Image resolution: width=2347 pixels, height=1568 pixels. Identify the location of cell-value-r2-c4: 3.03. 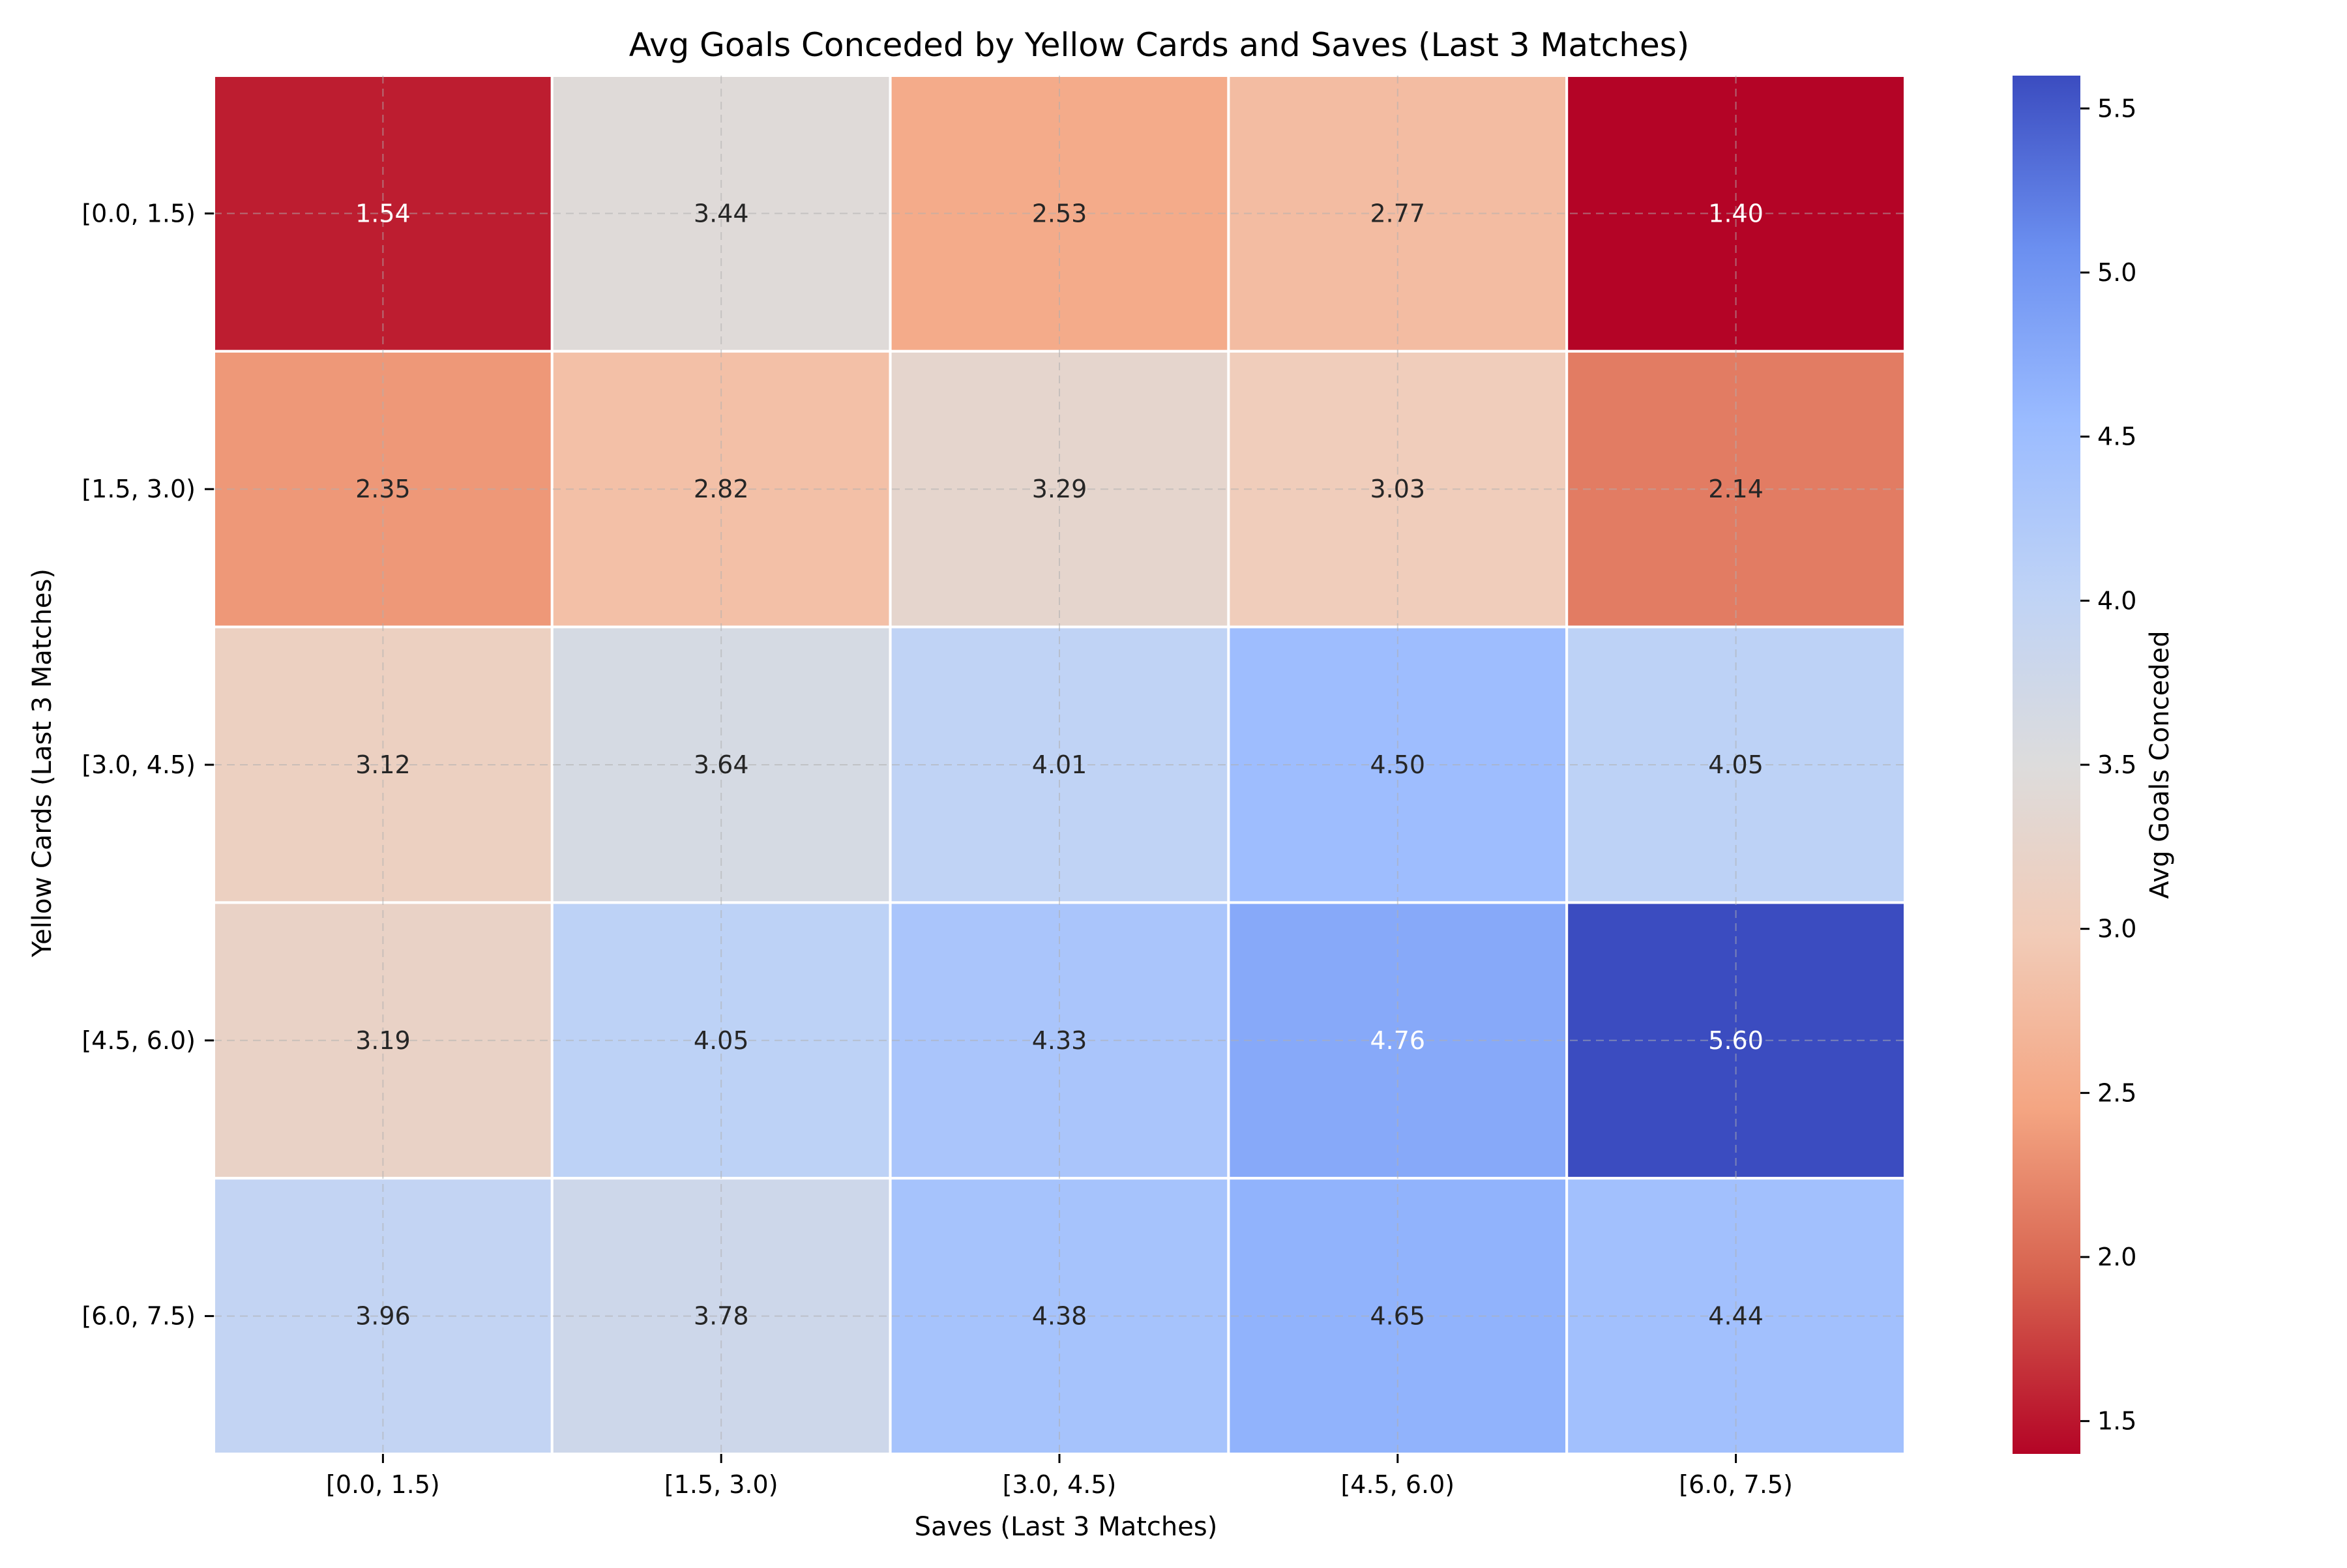
(1397, 489).